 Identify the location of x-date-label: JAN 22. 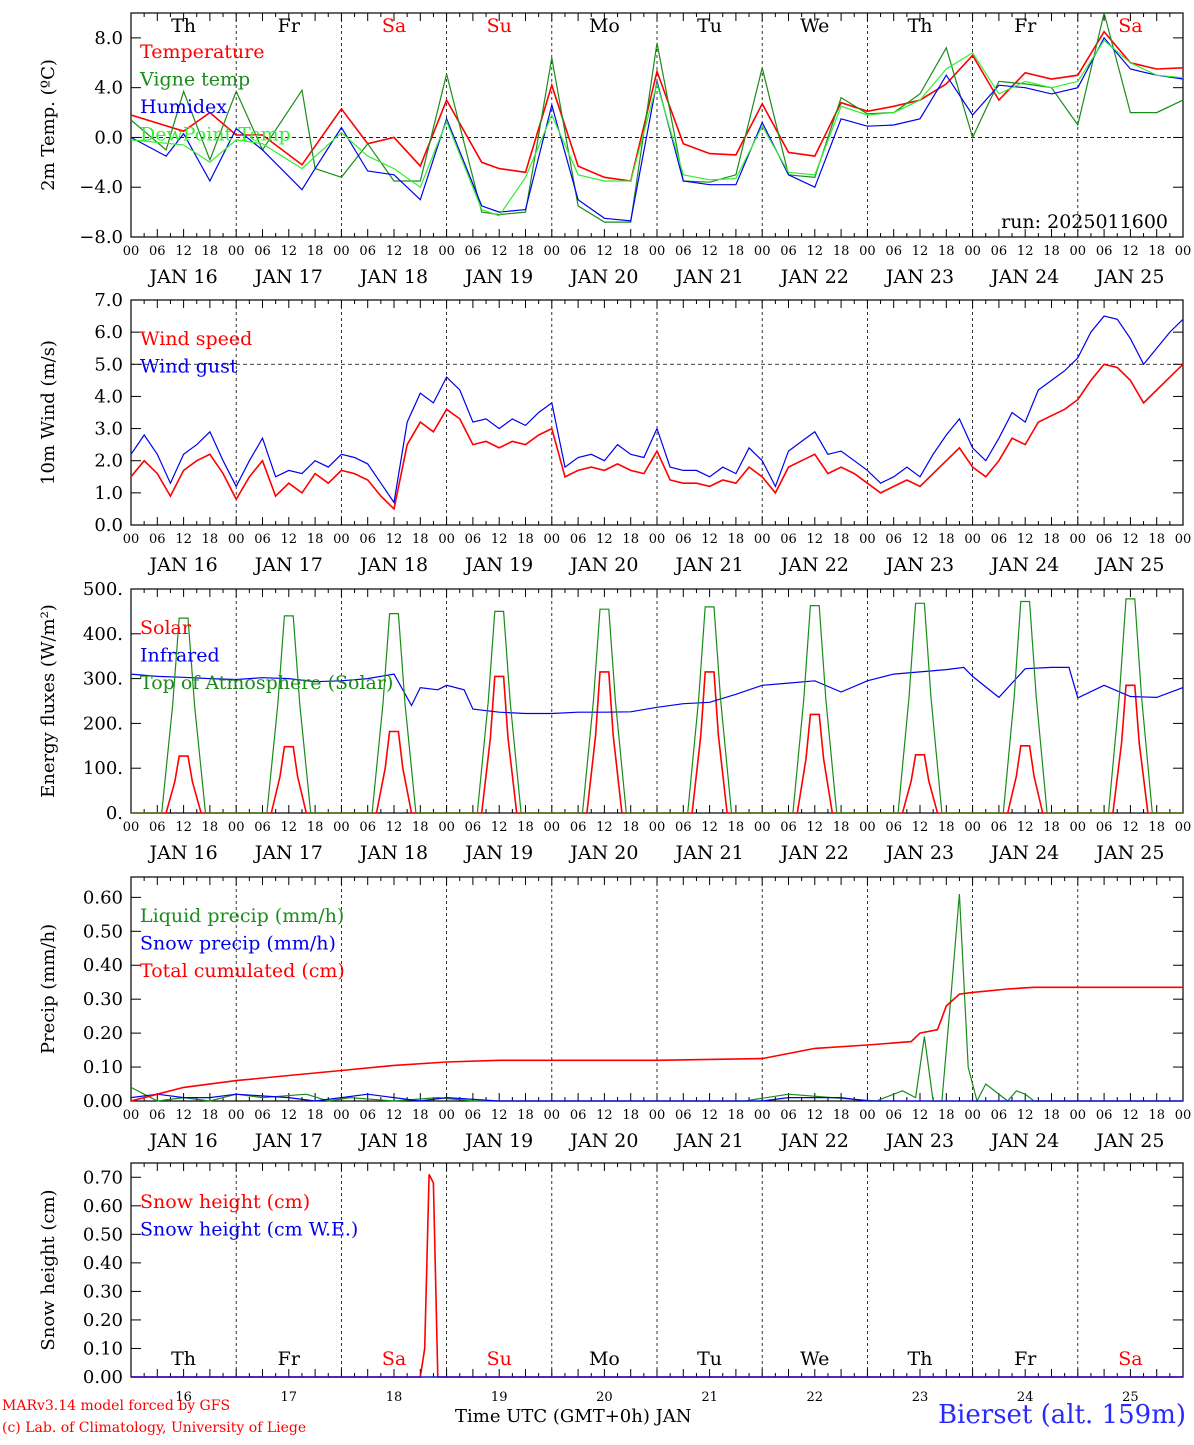
(814, 853).